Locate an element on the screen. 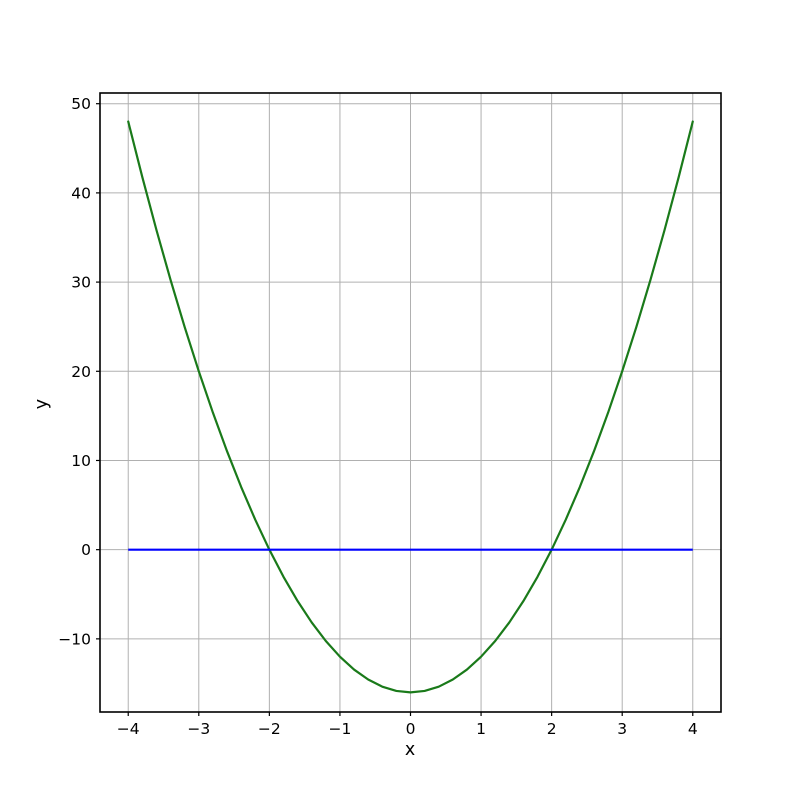 The image size is (800, 800). y-tick-label: −10 is located at coordinates (74, 639).